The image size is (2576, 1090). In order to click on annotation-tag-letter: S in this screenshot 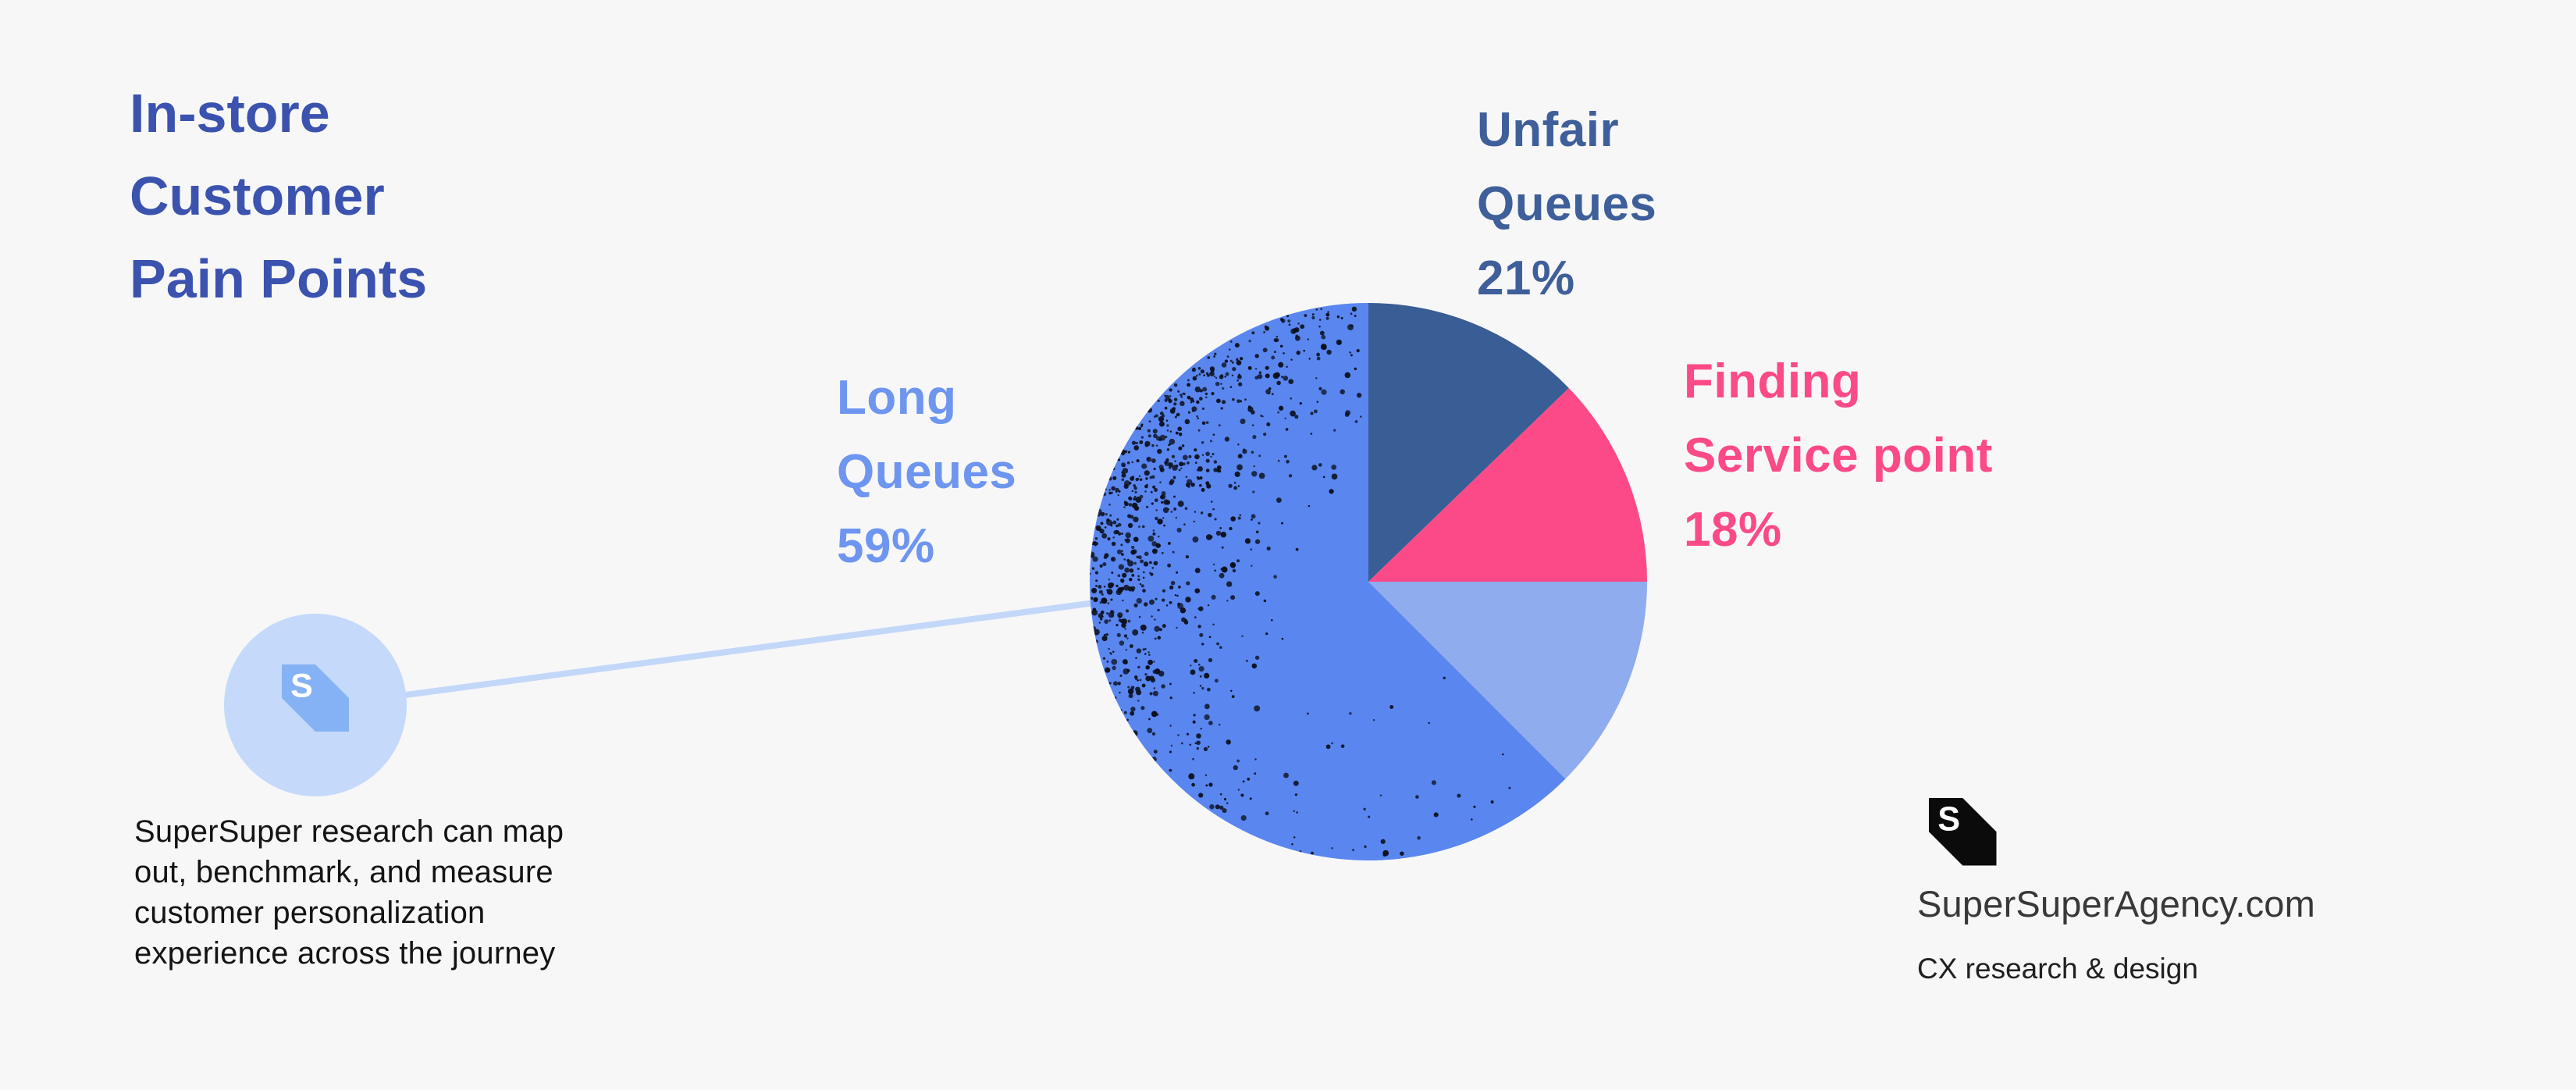, I will do `click(301, 685)`.